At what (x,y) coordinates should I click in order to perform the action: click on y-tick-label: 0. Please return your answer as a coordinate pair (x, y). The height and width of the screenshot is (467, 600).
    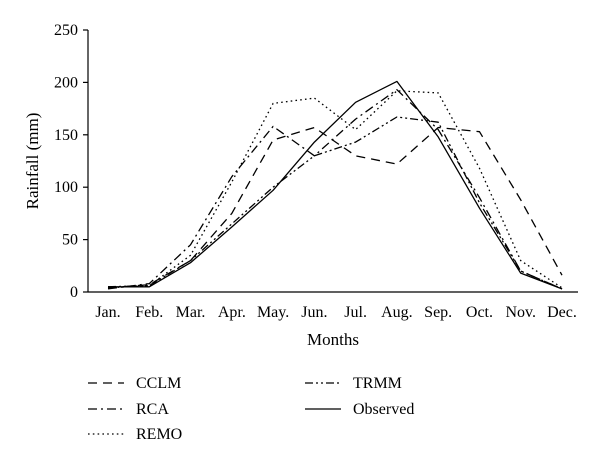
    Looking at the image, I should click on (74, 292).